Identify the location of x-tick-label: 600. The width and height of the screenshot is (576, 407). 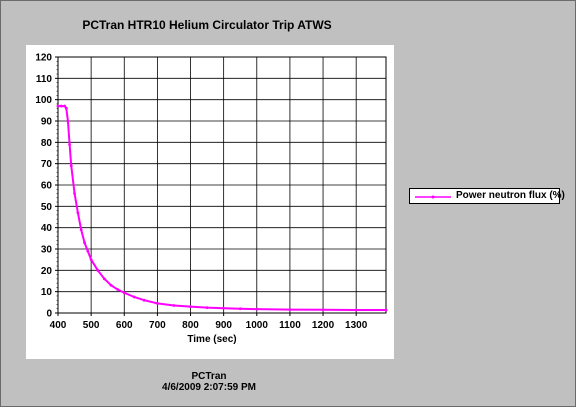
(124, 325).